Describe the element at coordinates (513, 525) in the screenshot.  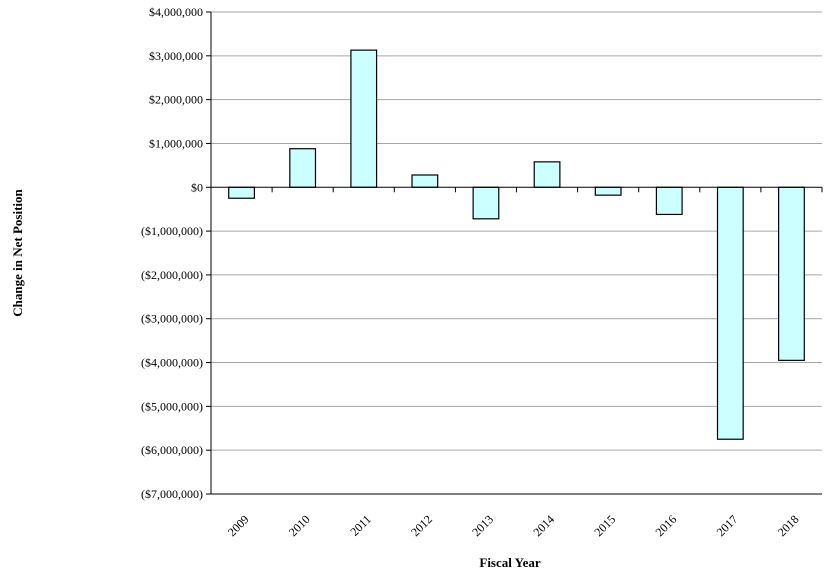
I see `x-tick-labels: 2009 2010 2011 2012 2013 2014 2015 2016 2017 2018` at that location.